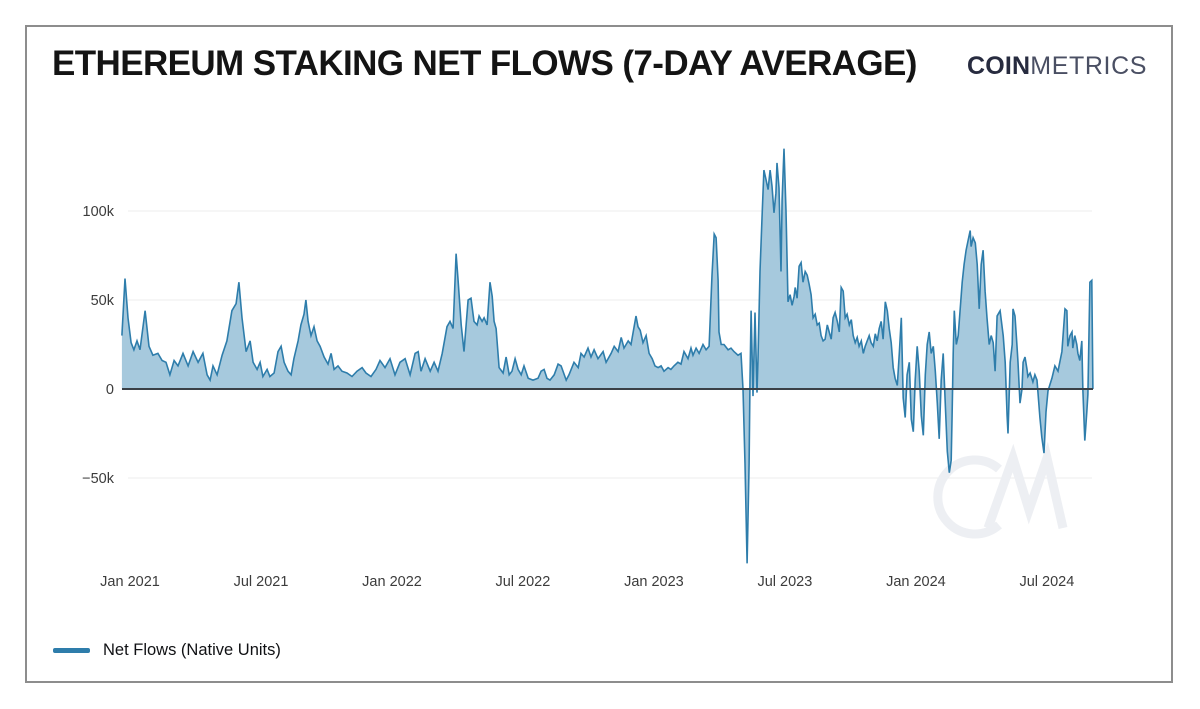 This screenshot has width=1200, height=709. Describe the element at coordinates (130, 582) in the screenshot. I see `x-tick-label: Jan 2021` at that location.